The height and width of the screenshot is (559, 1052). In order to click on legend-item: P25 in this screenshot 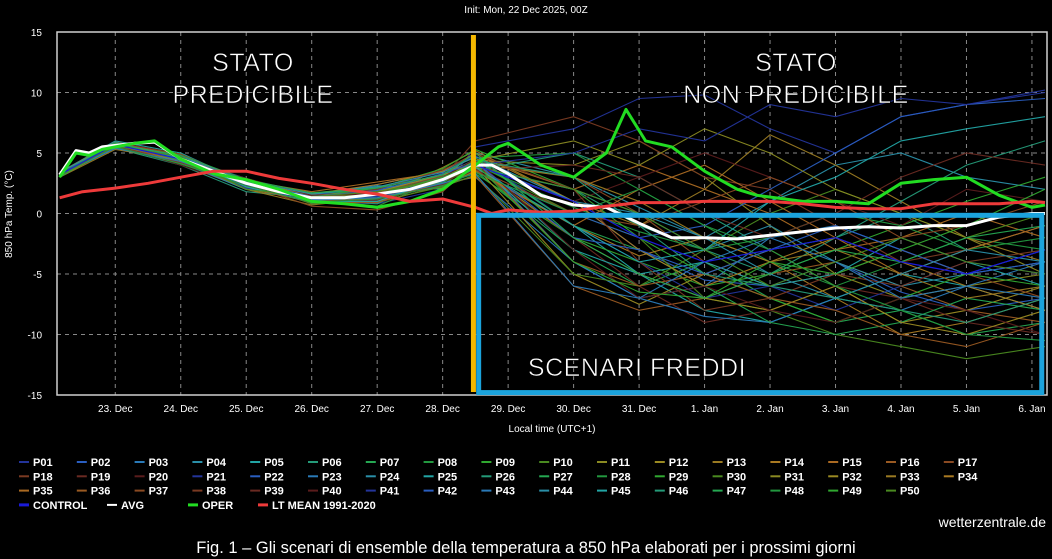, I will do `click(448, 477)`.